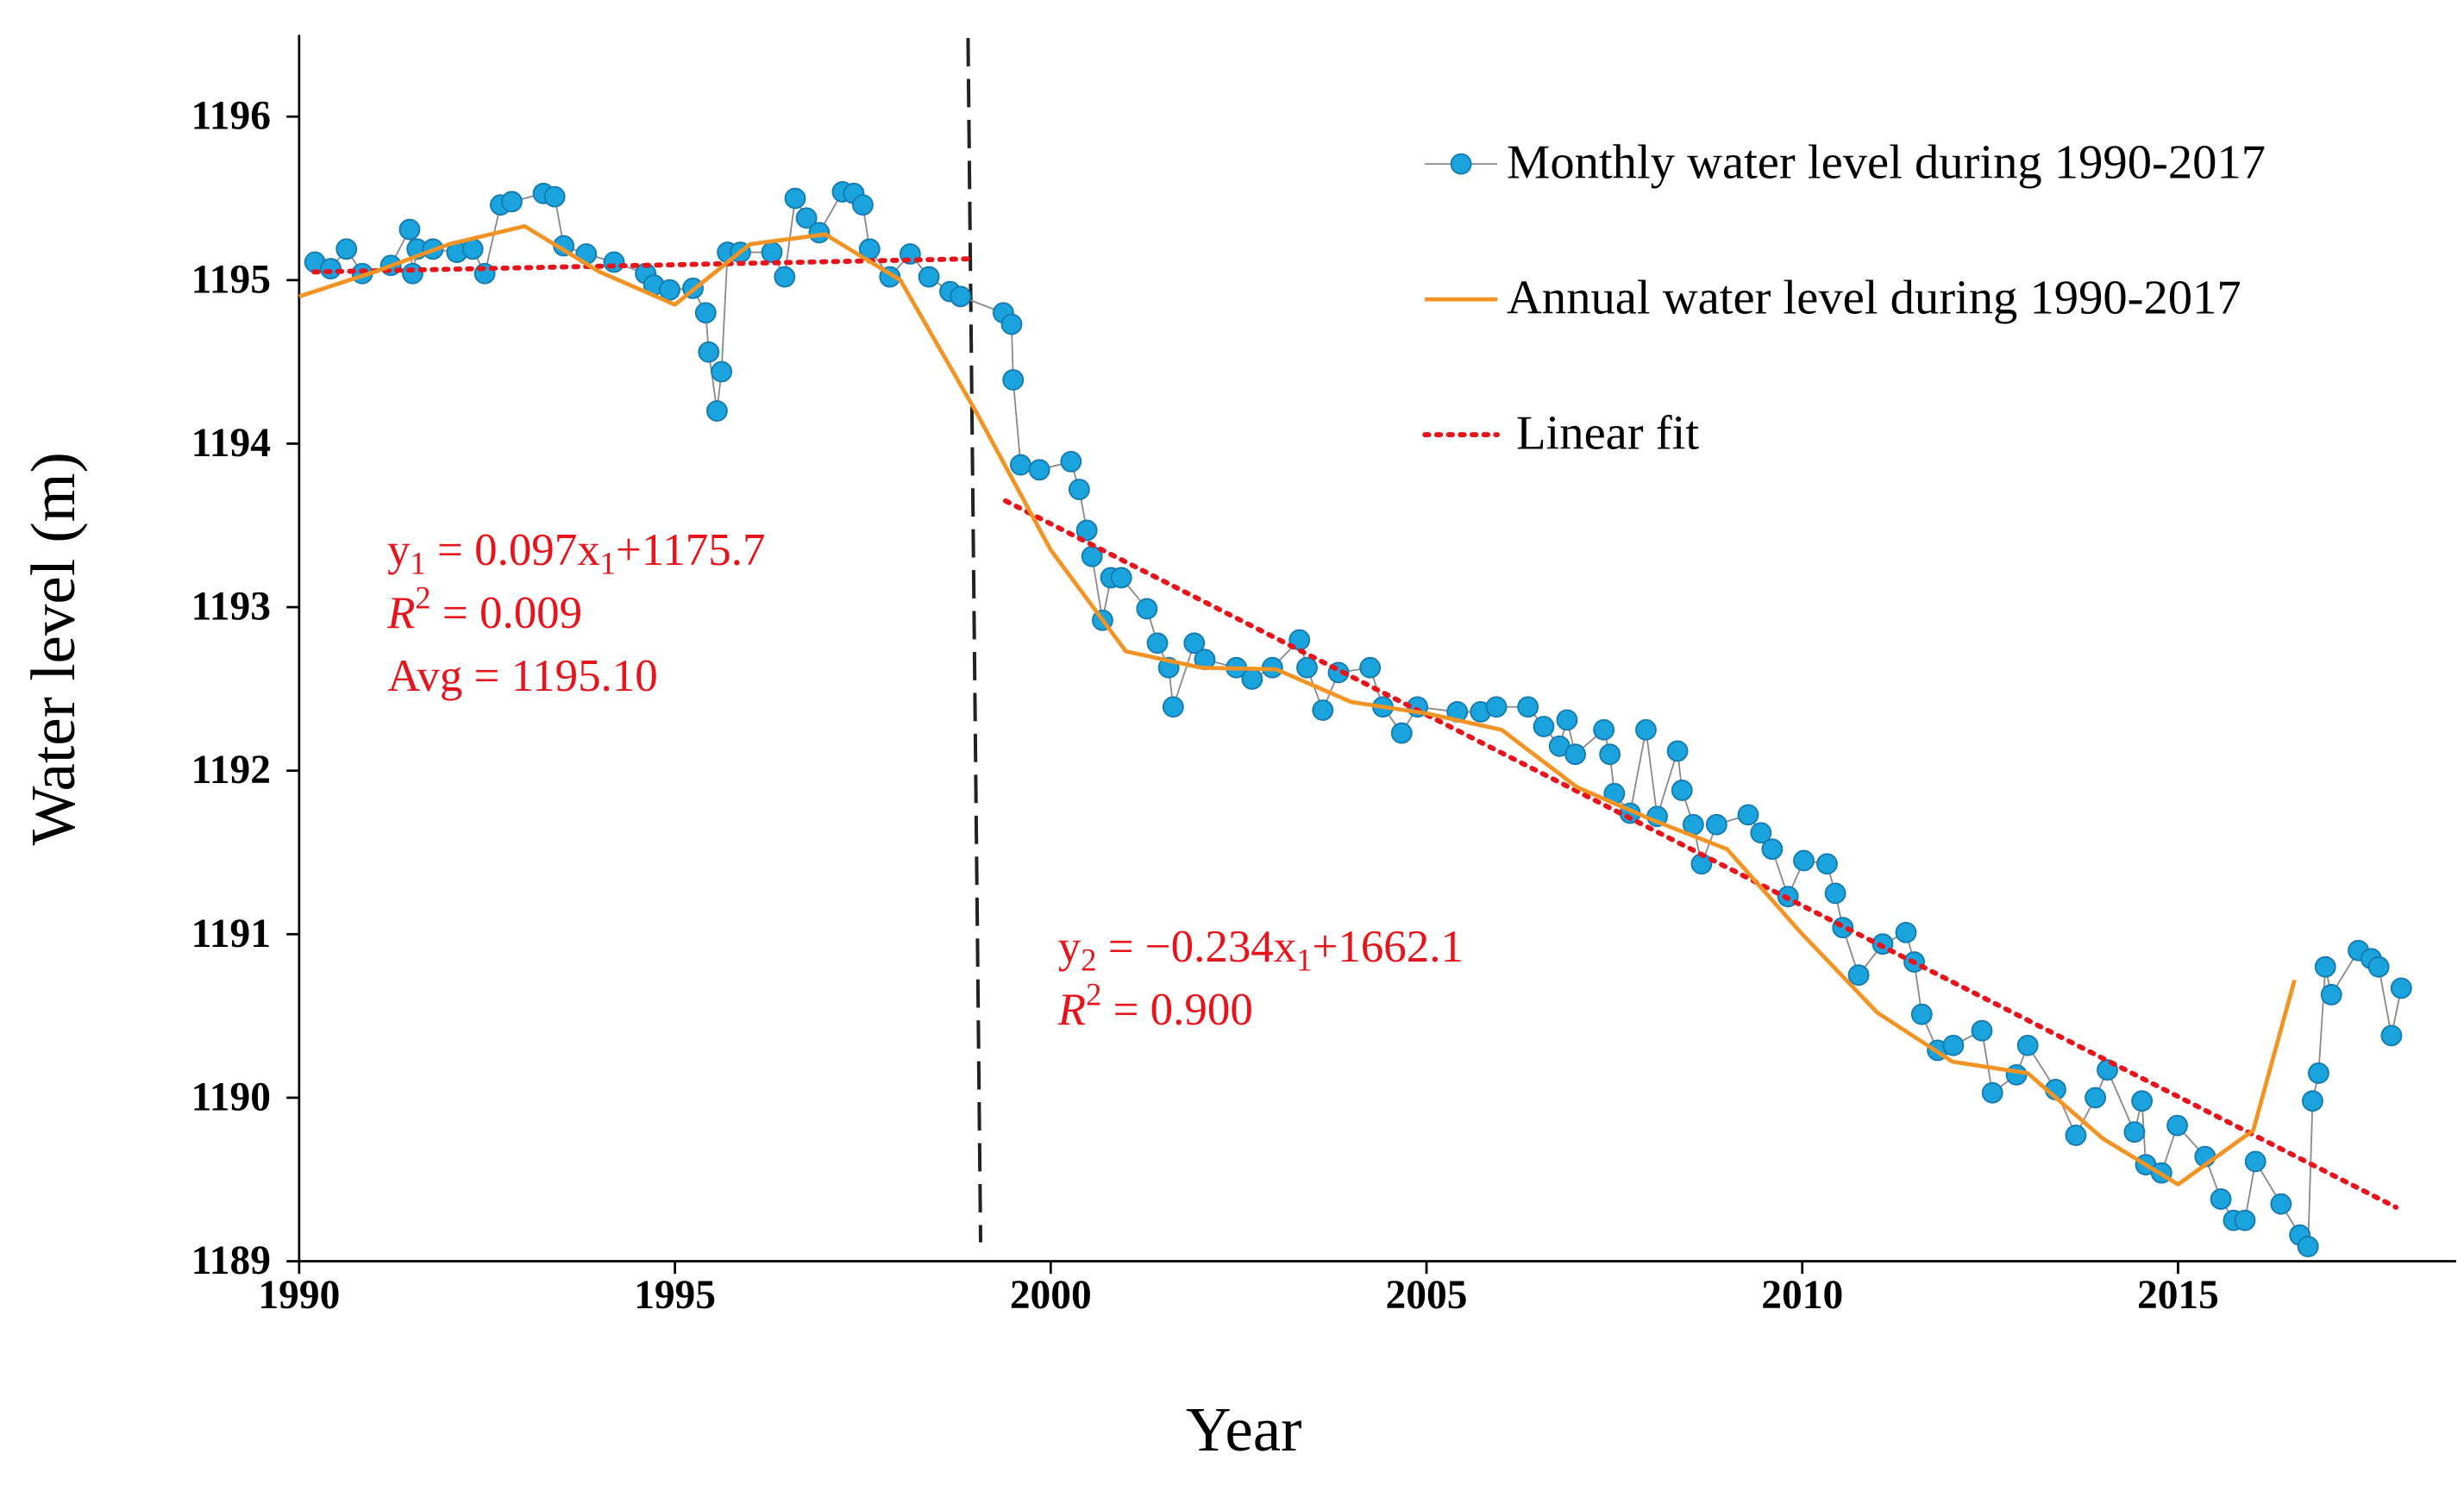 This screenshot has width=2464, height=1485. I want to click on y-tick-label: 1191, so click(231, 934).